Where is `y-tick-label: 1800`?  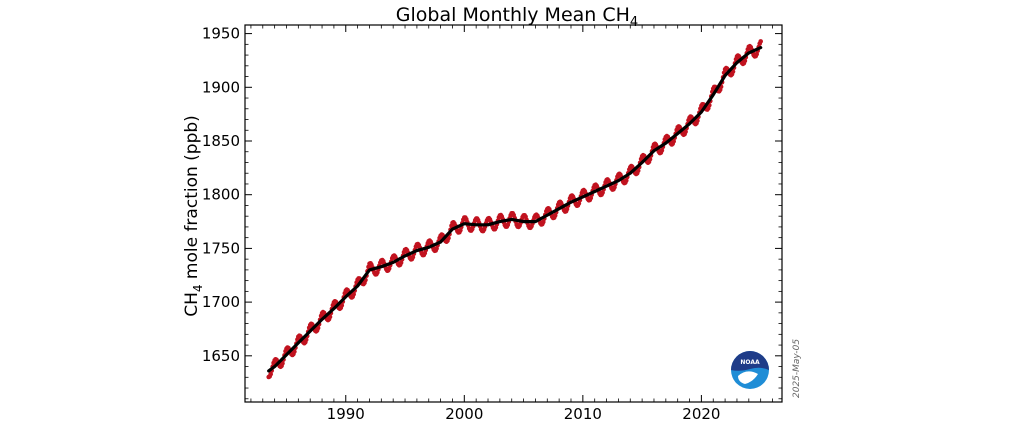
y-tick-label: 1800 is located at coordinates (221, 195).